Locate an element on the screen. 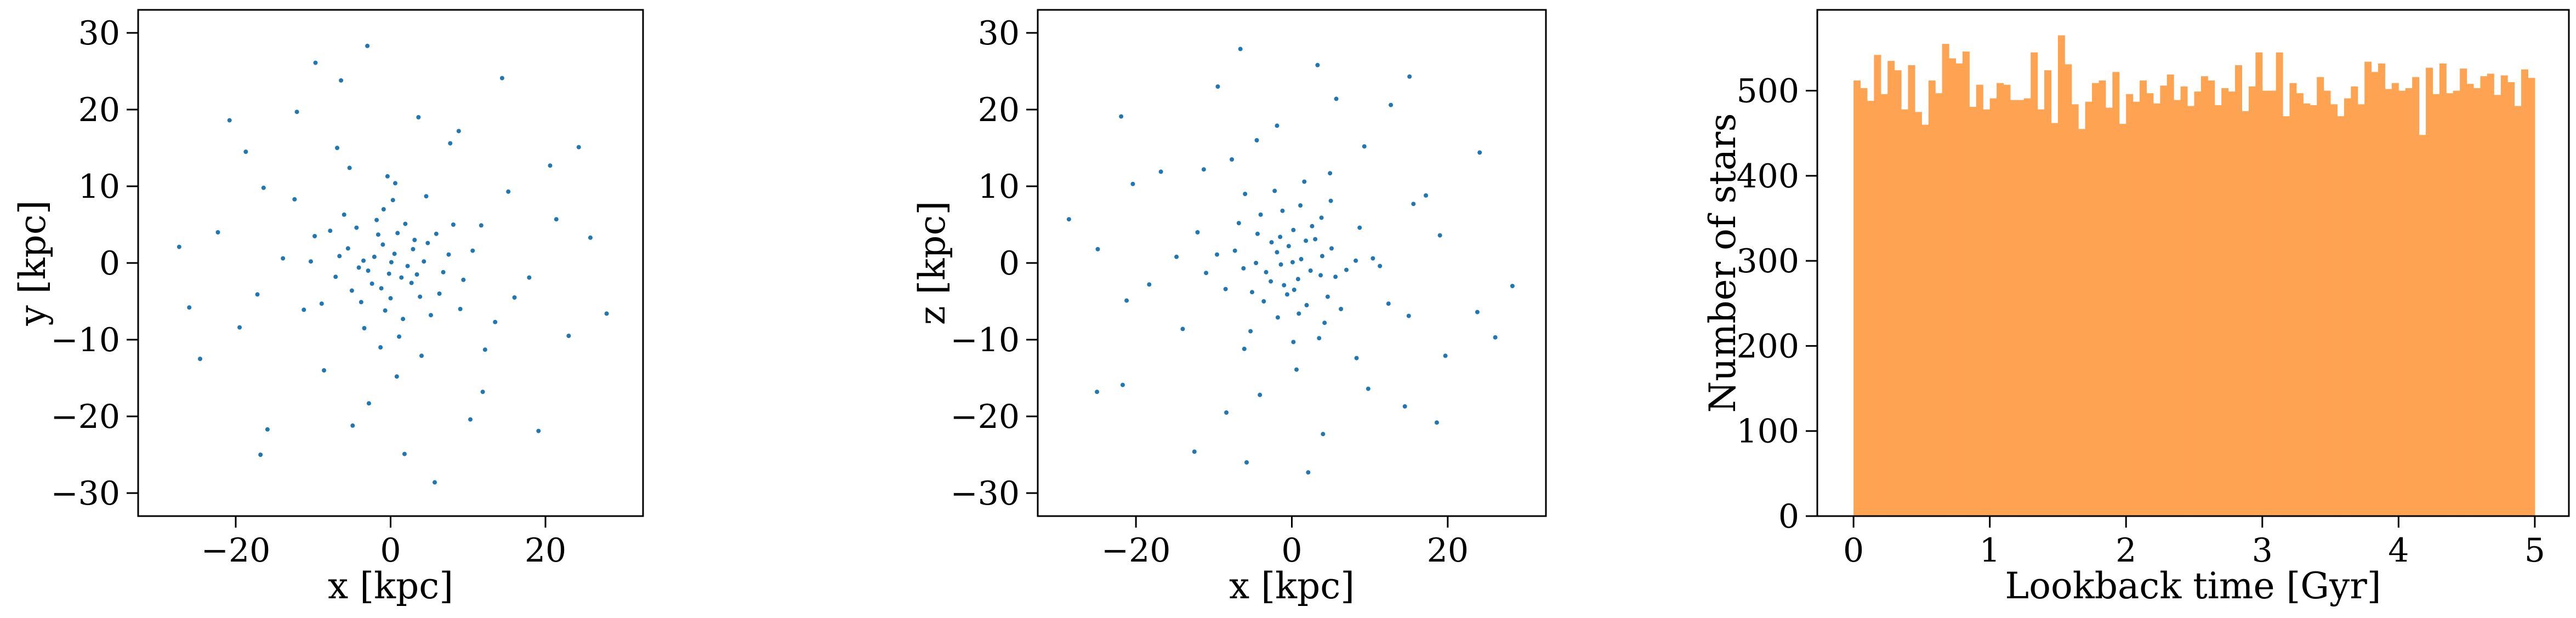 Image resolution: width=2576 pixels, height=618 pixels. y-tick-label: −10 is located at coordinates (985, 340).